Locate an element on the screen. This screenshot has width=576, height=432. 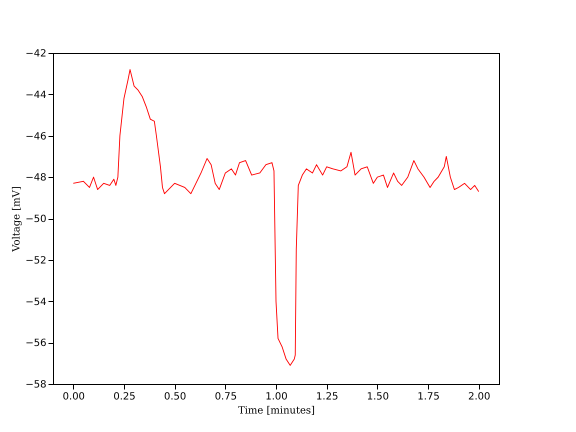
y-tick-label: −42 is located at coordinates (35, 54).